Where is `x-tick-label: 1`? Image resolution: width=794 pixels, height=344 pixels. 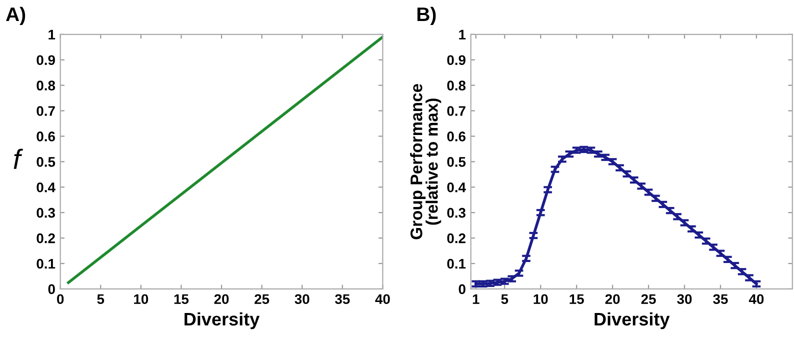
x-tick-label: 1 is located at coordinates (476, 299).